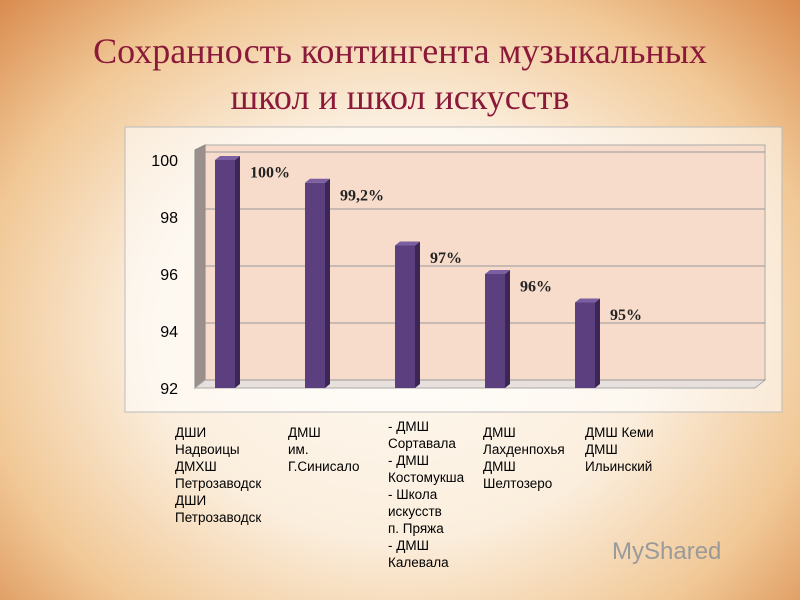 The height and width of the screenshot is (600, 800). I want to click on x-tick-label: ДМШ Лахденпохья ДМШ Шелтозеро, so click(524, 458).